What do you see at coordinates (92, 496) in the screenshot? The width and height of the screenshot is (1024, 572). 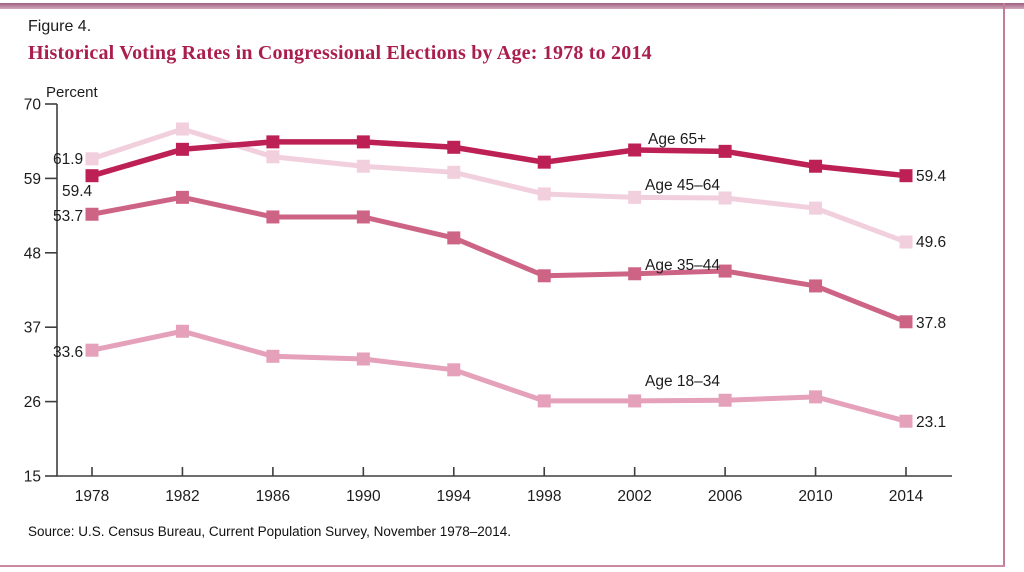 I see `x-tick-label: 1978` at bounding box center [92, 496].